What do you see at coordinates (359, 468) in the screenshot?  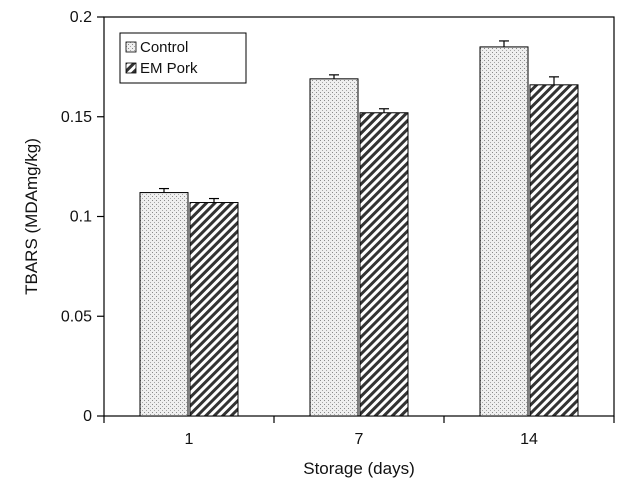 I see `x-axis-title: Storage (days)` at bounding box center [359, 468].